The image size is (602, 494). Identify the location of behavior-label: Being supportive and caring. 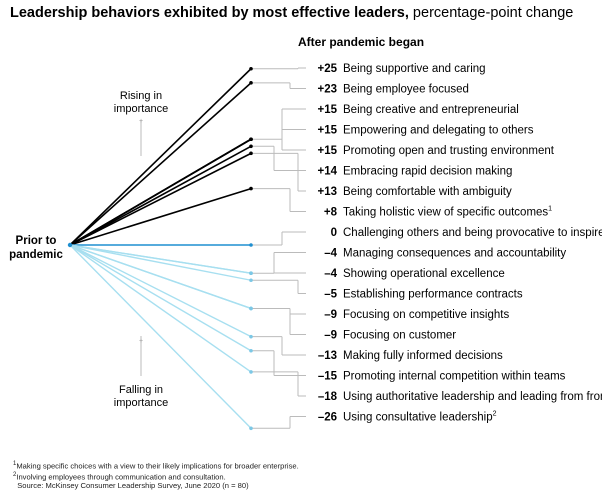
(414, 69).